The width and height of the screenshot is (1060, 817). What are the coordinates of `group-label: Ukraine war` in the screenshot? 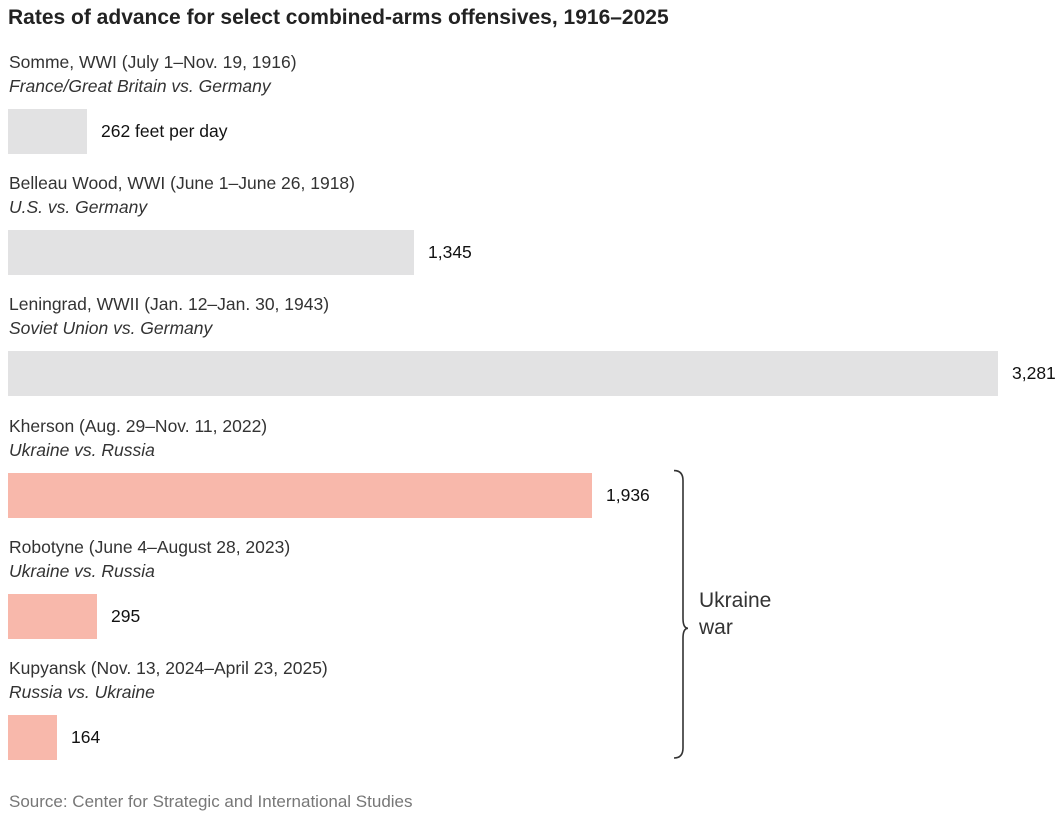 It's located at (735, 614).